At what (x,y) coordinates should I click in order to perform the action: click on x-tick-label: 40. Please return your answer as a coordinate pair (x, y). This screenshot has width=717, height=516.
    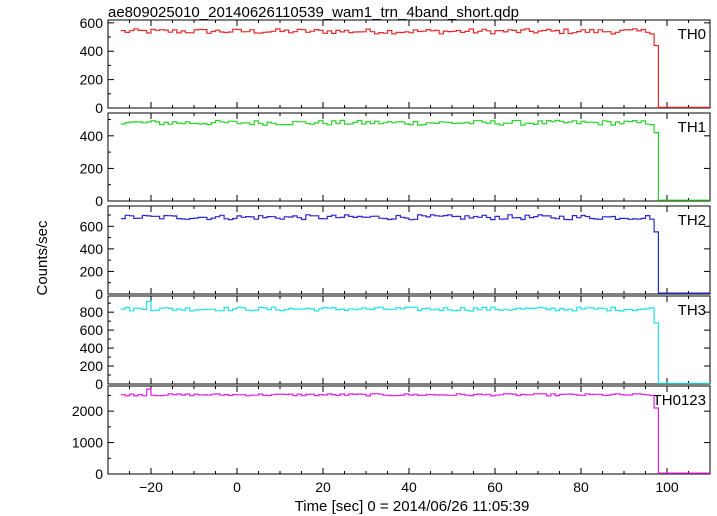
    Looking at the image, I should click on (409, 487).